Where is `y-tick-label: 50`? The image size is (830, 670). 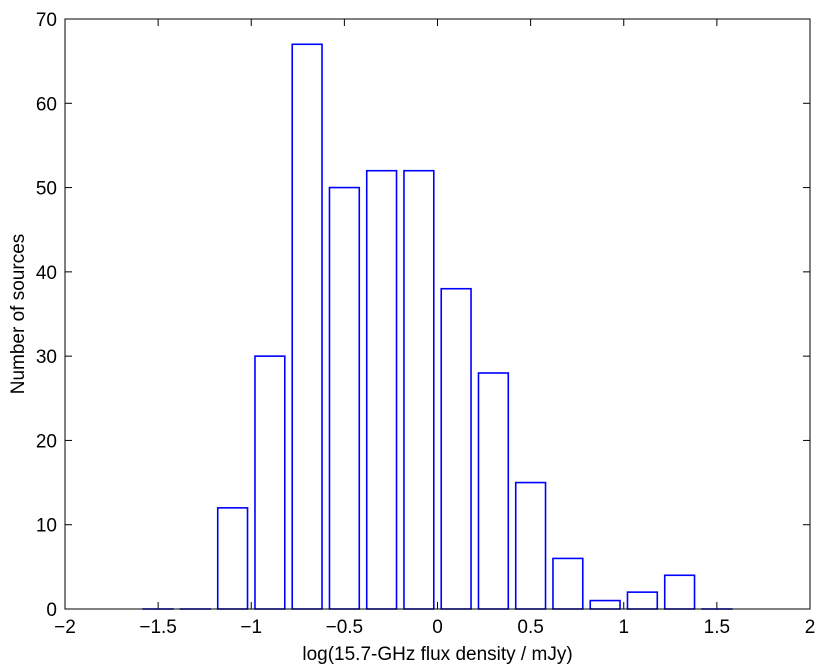
y-tick-label: 50 is located at coordinates (46, 189).